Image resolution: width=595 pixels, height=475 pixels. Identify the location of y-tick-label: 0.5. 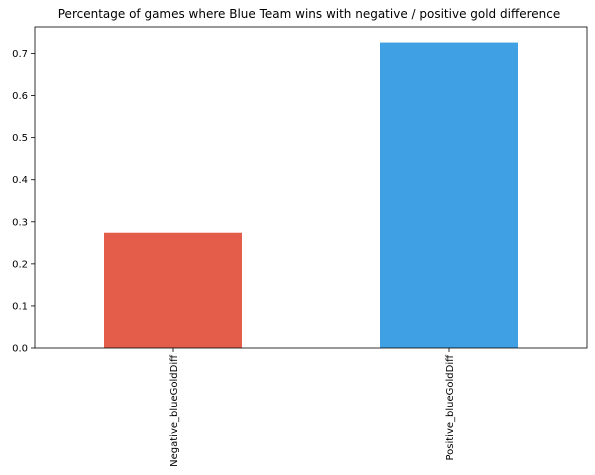
(20, 138).